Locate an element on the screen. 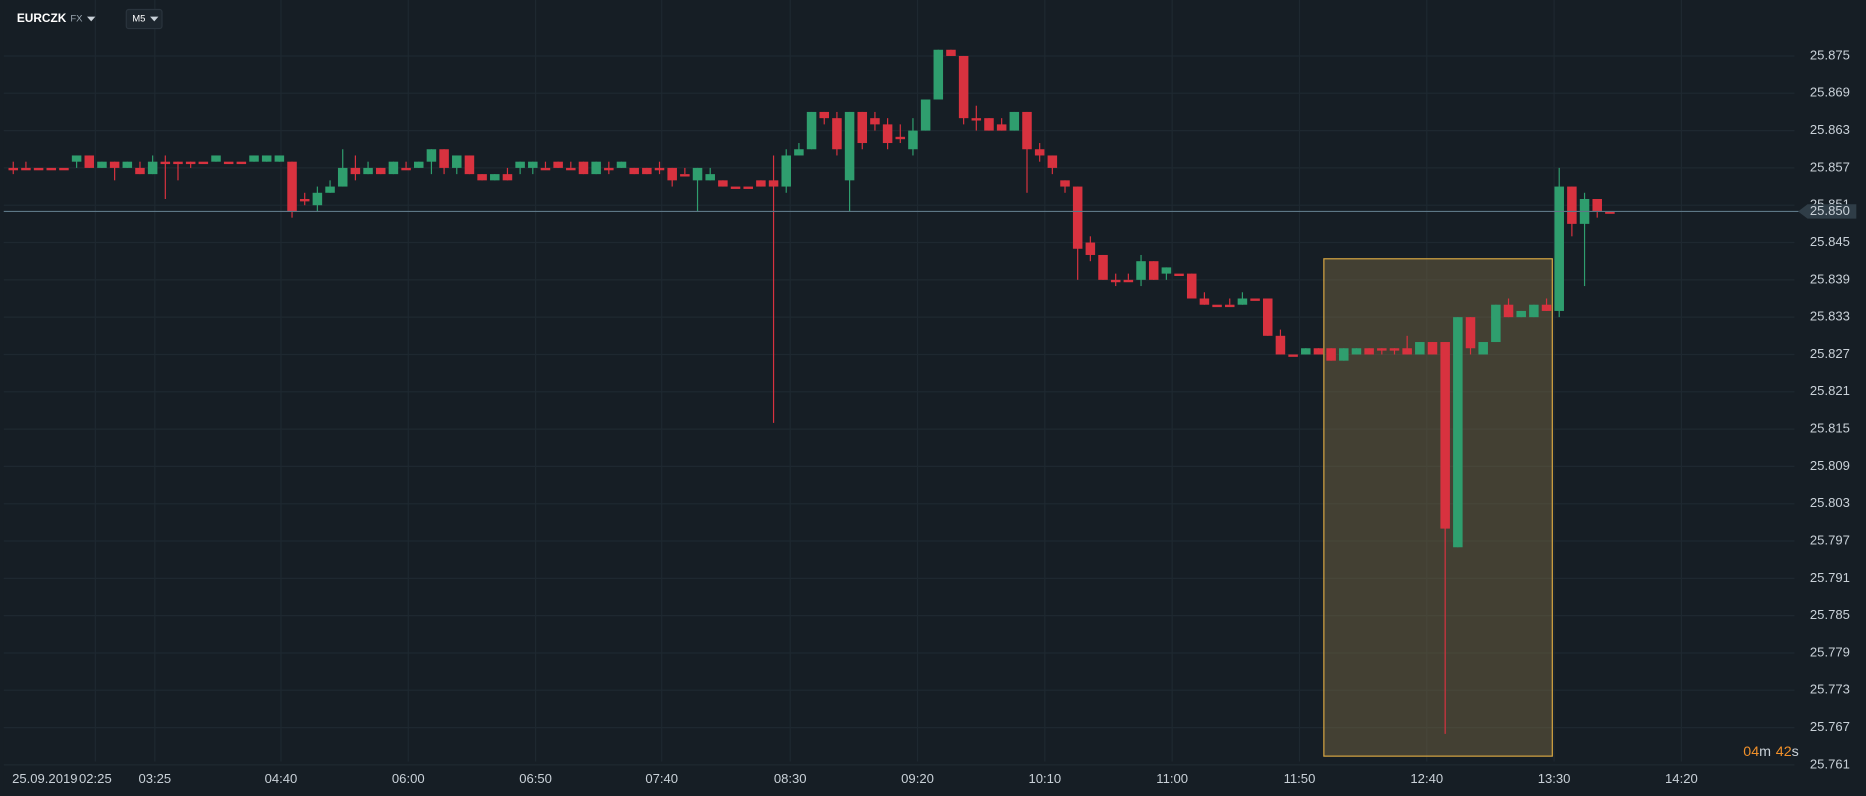 The width and height of the screenshot is (1866, 796). x-tick-label: 02:25 is located at coordinates (95, 778).